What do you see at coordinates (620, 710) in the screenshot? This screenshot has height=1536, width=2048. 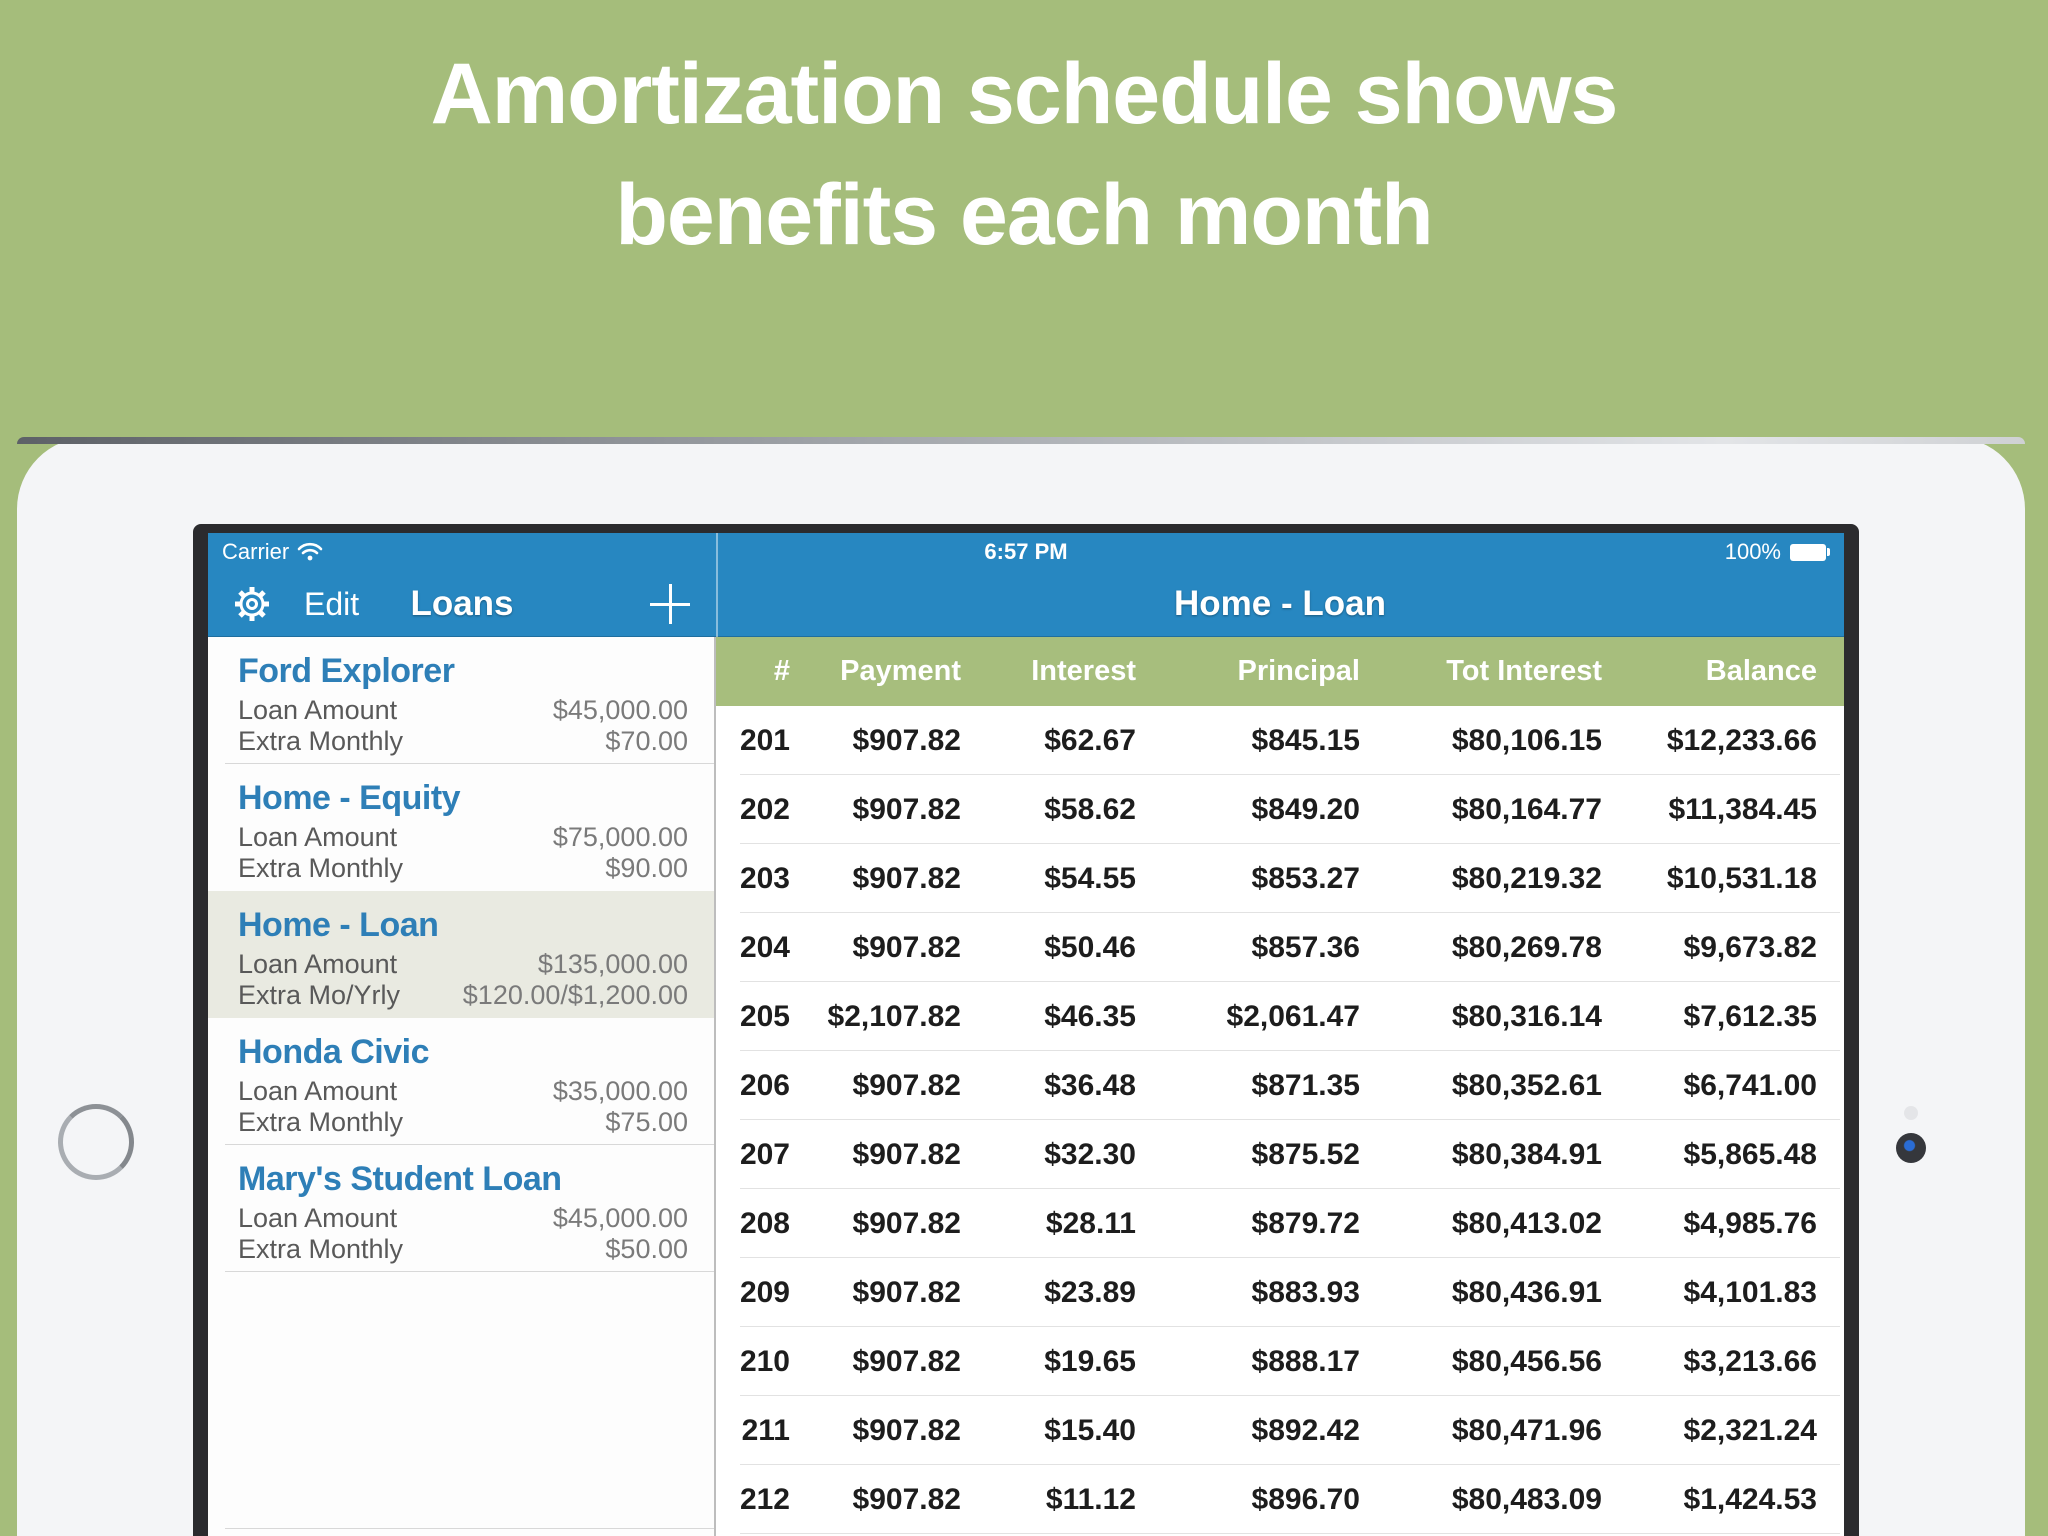 I see `loan-field-value: $45,000.00` at bounding box center [620, 710].